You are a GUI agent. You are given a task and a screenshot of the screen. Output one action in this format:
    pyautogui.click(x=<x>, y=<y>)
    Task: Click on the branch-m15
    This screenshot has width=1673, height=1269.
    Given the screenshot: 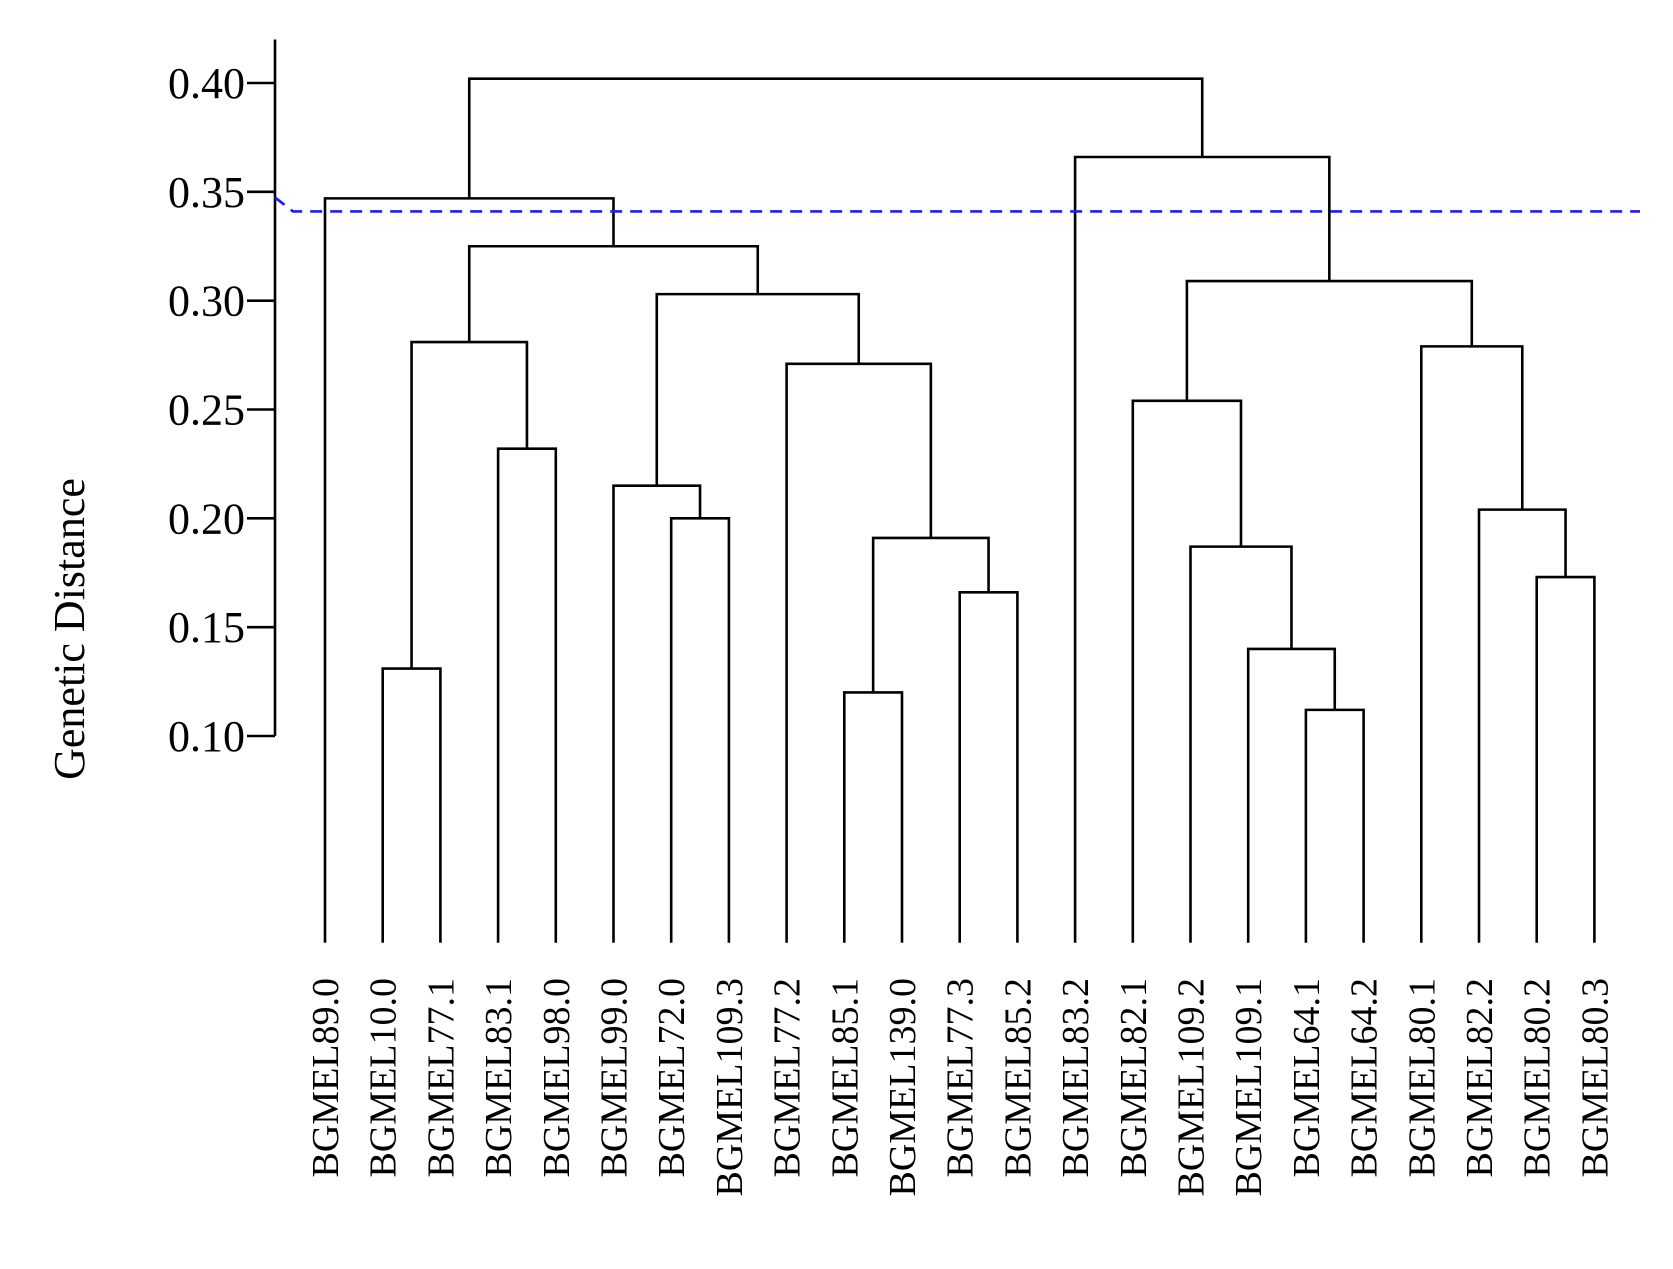 What is the action you would take?
    pyautogui.click(x=1241, y=744)
    